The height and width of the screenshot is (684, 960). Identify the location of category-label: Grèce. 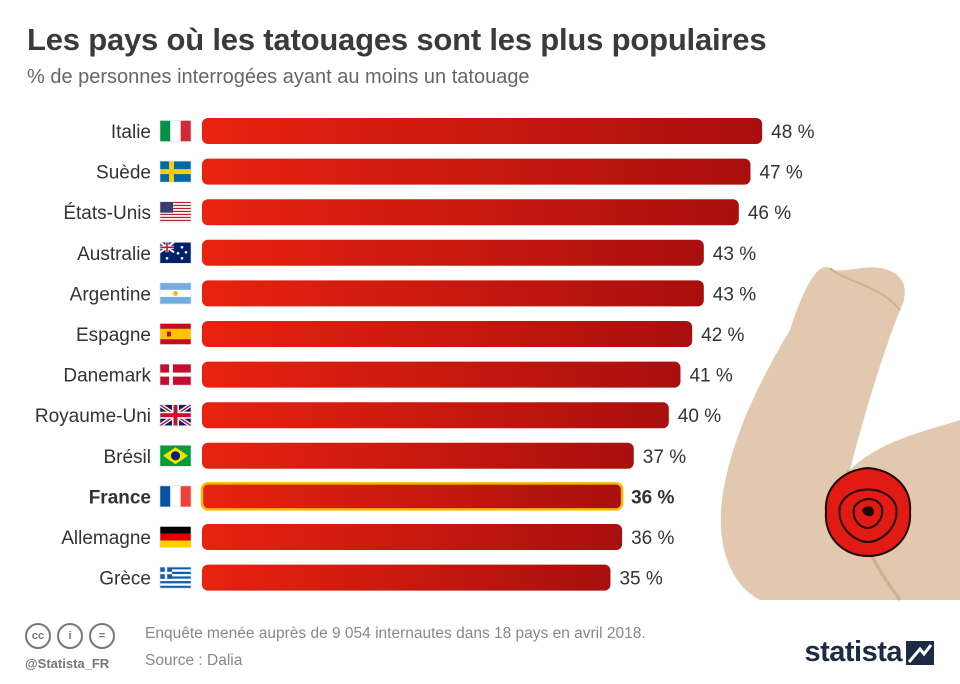
(125, 579).